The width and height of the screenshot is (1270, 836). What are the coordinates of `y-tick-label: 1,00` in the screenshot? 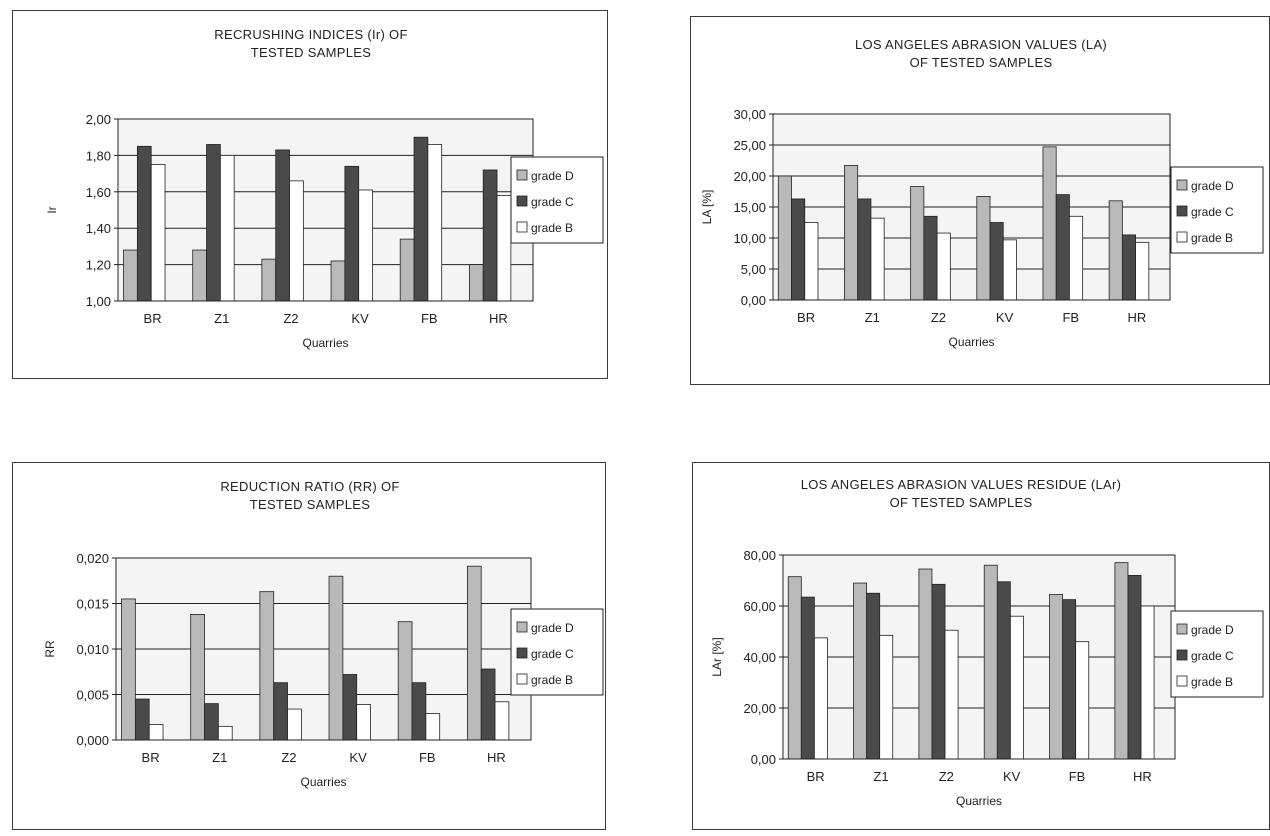 It's located at (98, 301).